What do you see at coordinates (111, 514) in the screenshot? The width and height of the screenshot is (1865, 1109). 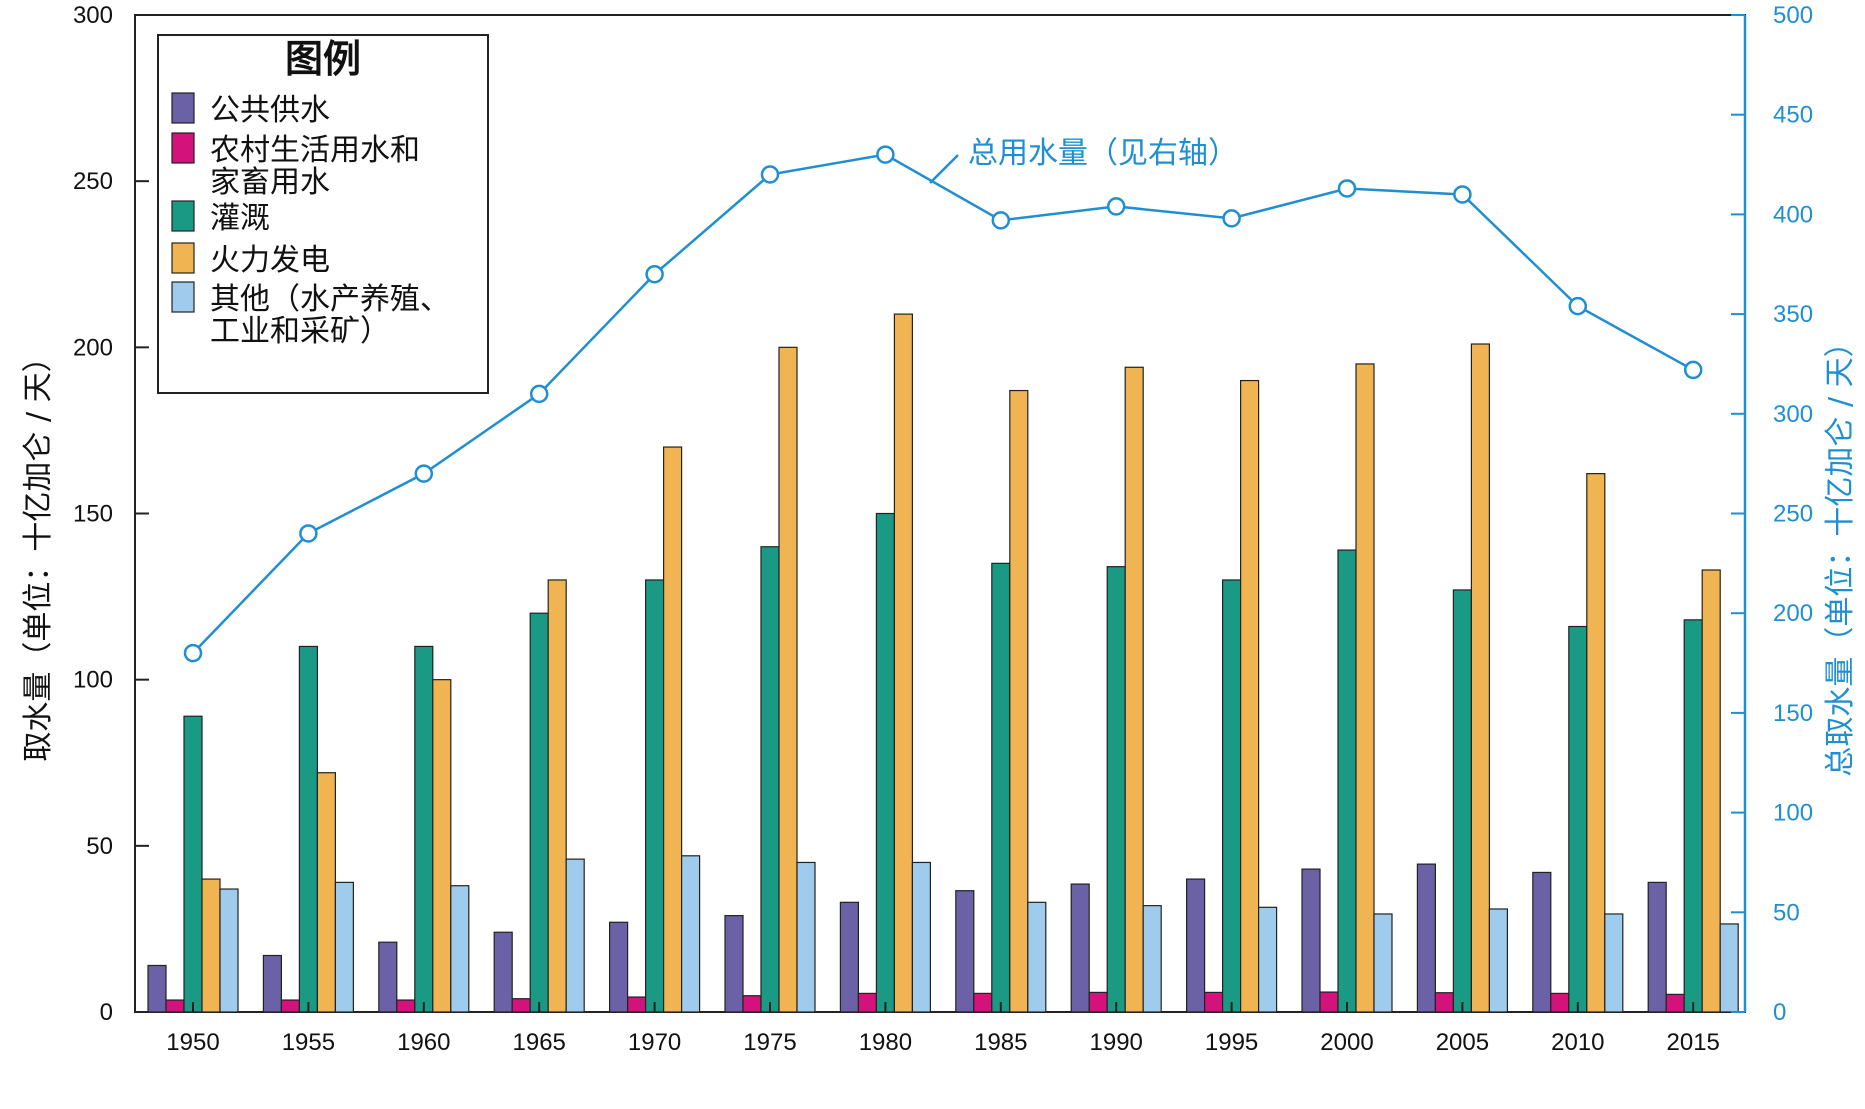 I see `left-axis: 0 50 100 150 200 250 300` at bounding box center [111, 514].